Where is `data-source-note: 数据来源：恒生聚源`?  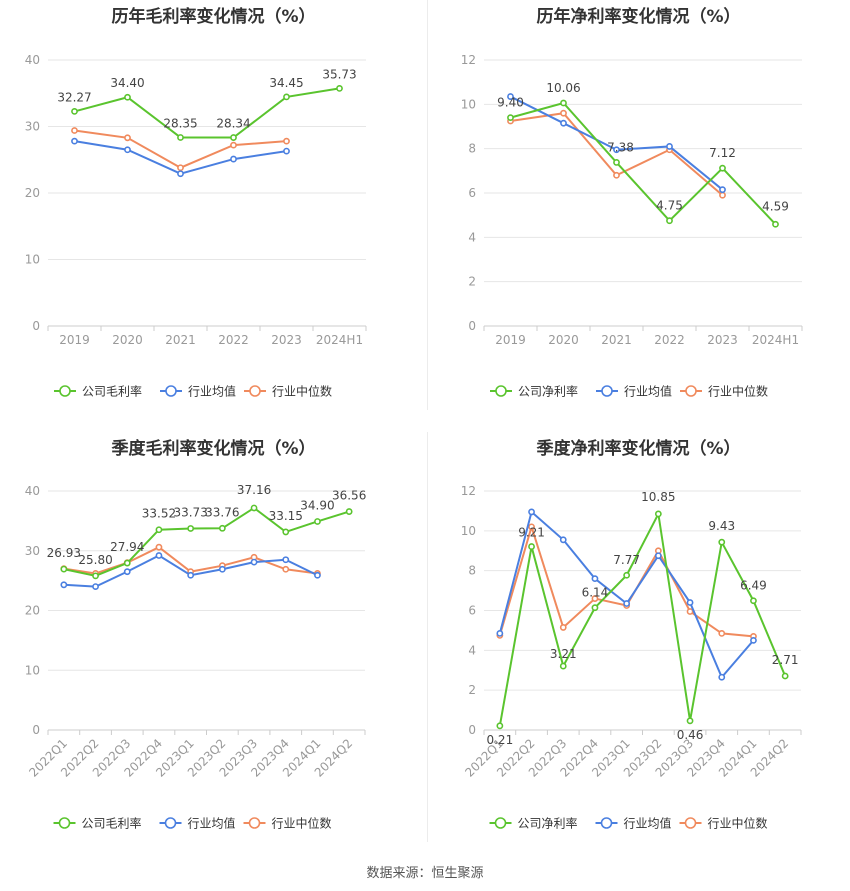
data-source-note: 数据来源：恒生聚源 is located at coordinates (425, 873).